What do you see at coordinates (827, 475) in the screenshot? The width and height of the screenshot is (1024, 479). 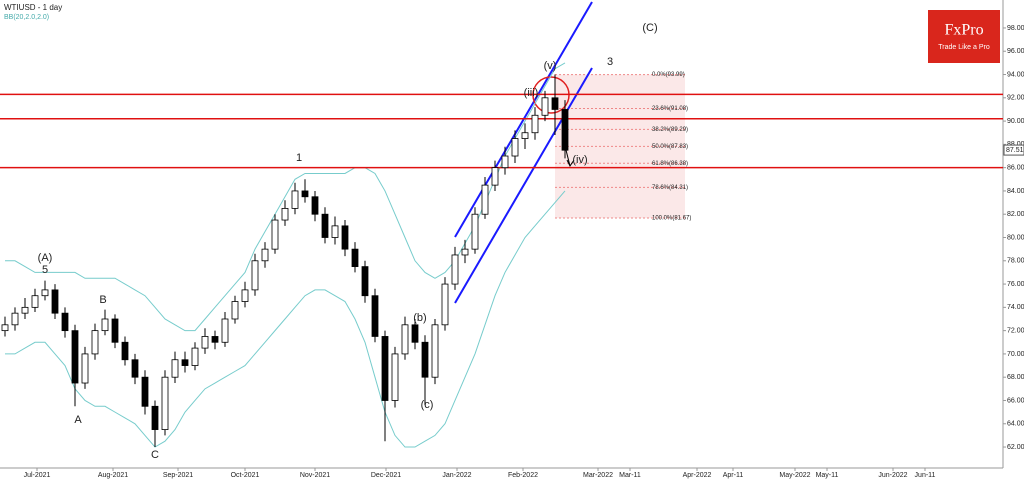 I see `x-tick-label: May-11` at bounding box center [827, 475].